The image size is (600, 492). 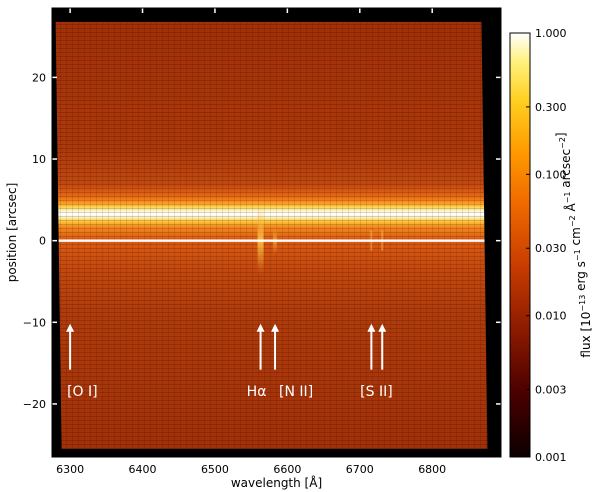 I want to click on colorbar: 1.000 0.300 0.100 0.030 0.010 0.003 0.001, so click(x=538, y=245).